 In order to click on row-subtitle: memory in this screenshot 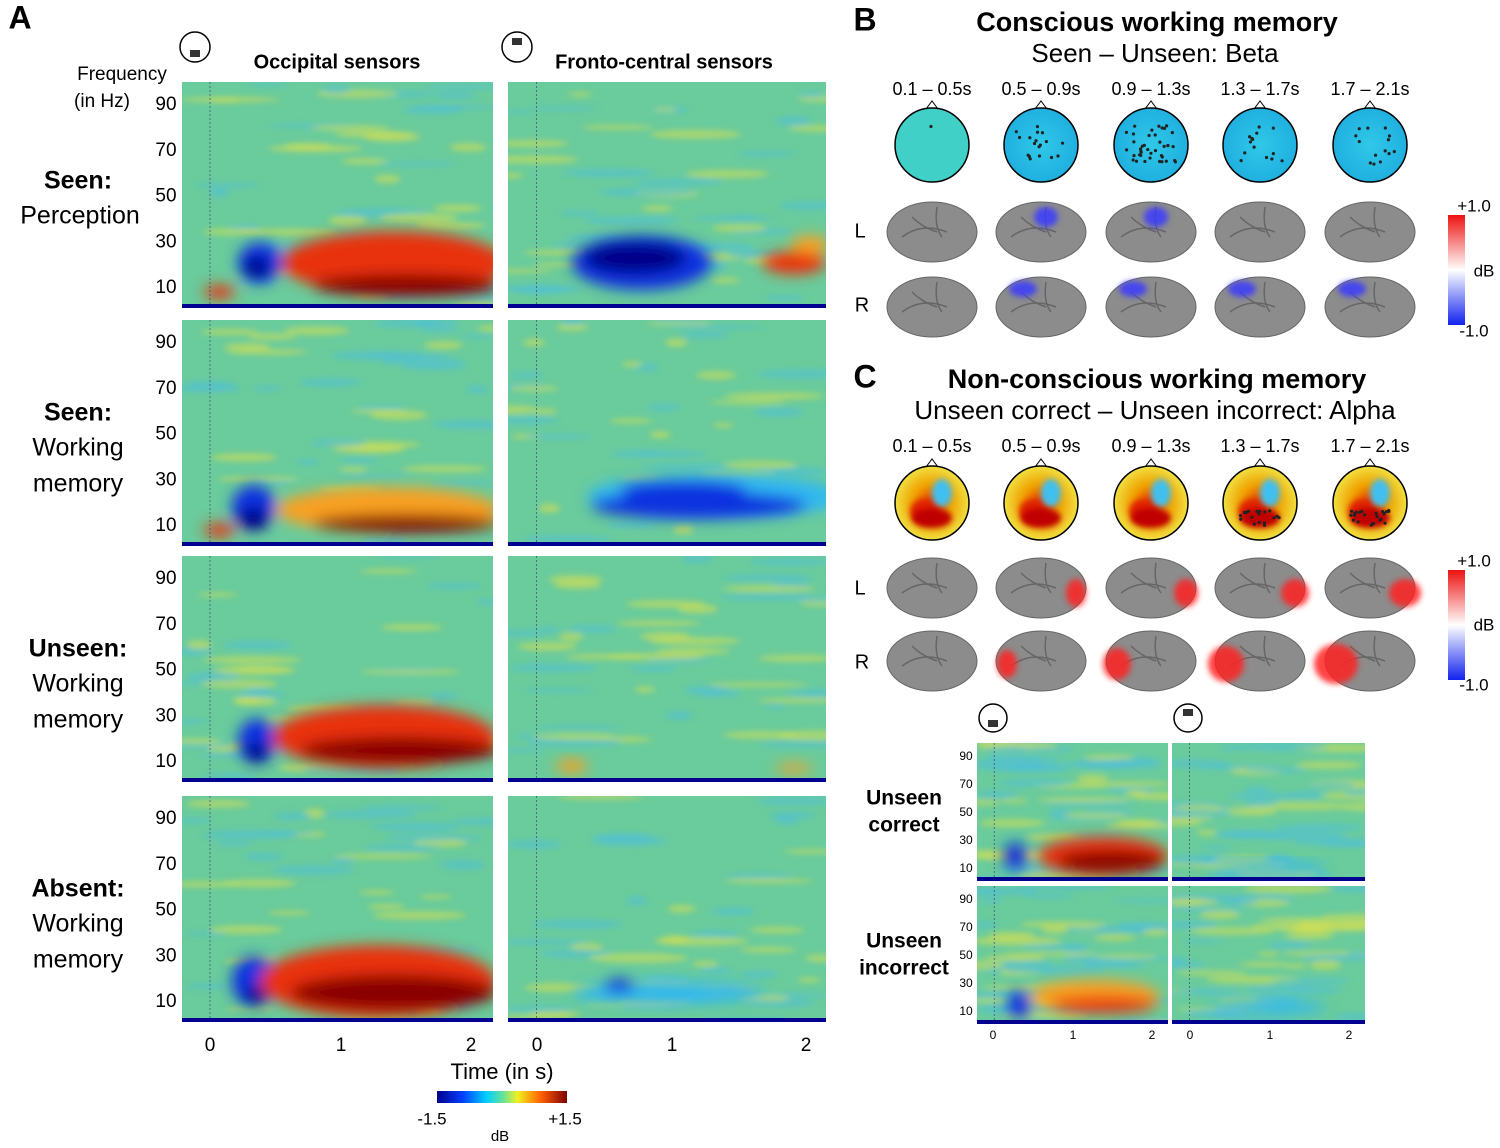, I will do `click(78, 960)`.